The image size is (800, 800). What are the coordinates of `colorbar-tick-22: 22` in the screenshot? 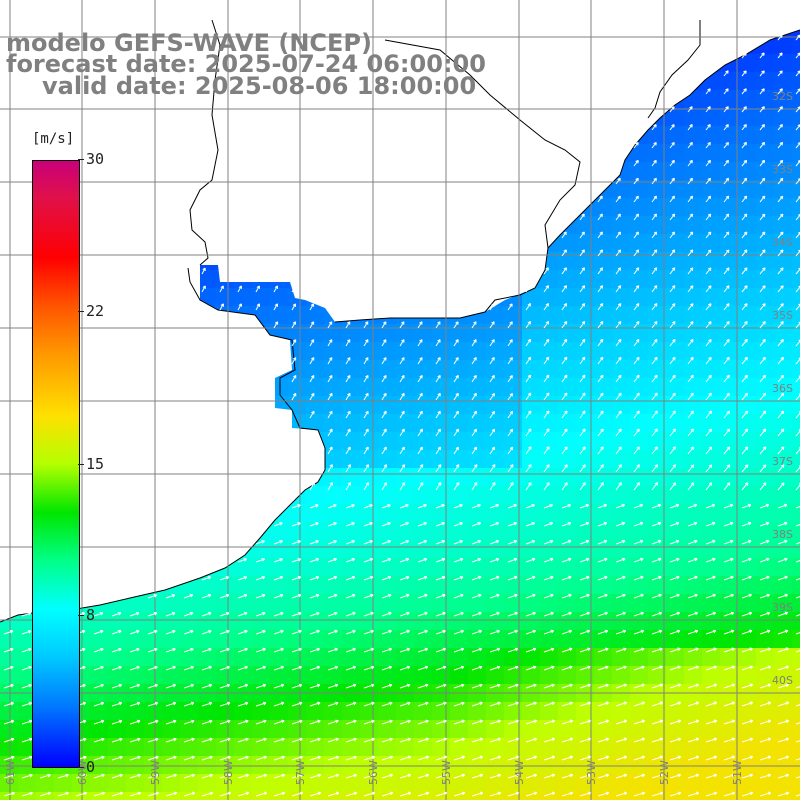 It's located at (91, 311).